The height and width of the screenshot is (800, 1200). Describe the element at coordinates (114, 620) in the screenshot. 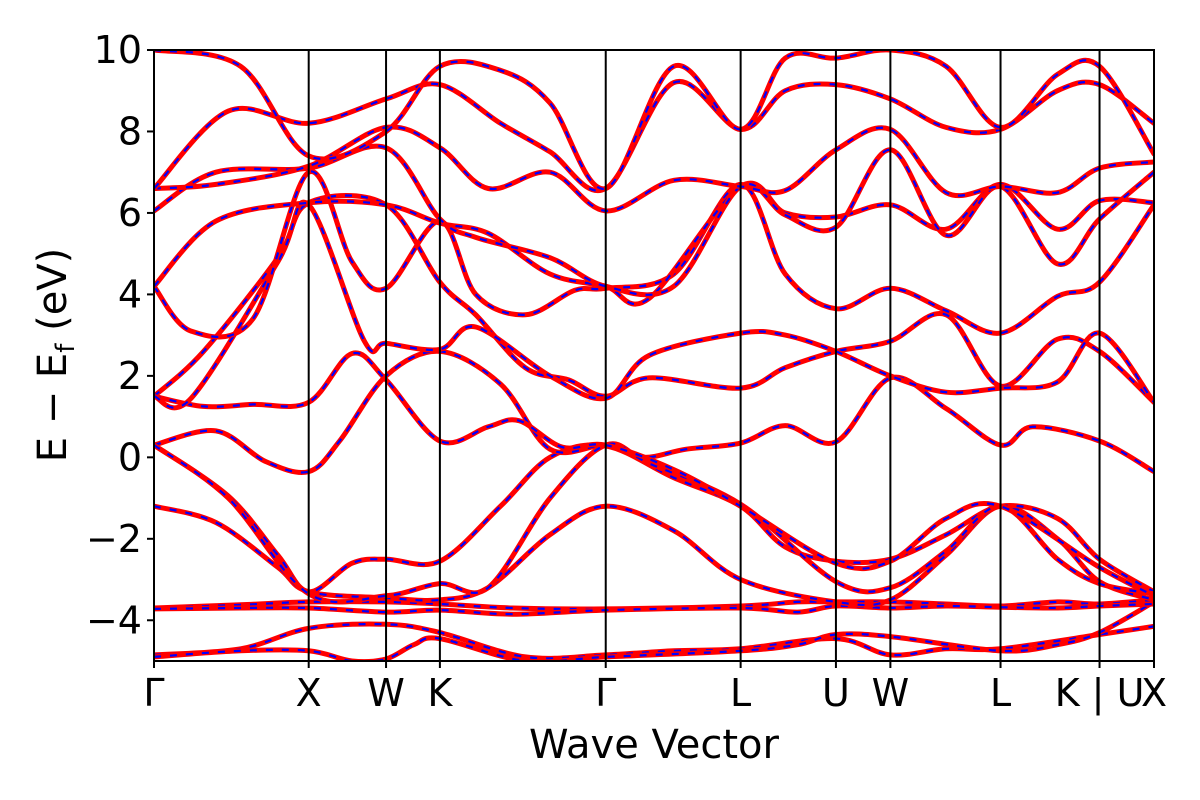

I see `y-tick-label-0: −4` at that location.